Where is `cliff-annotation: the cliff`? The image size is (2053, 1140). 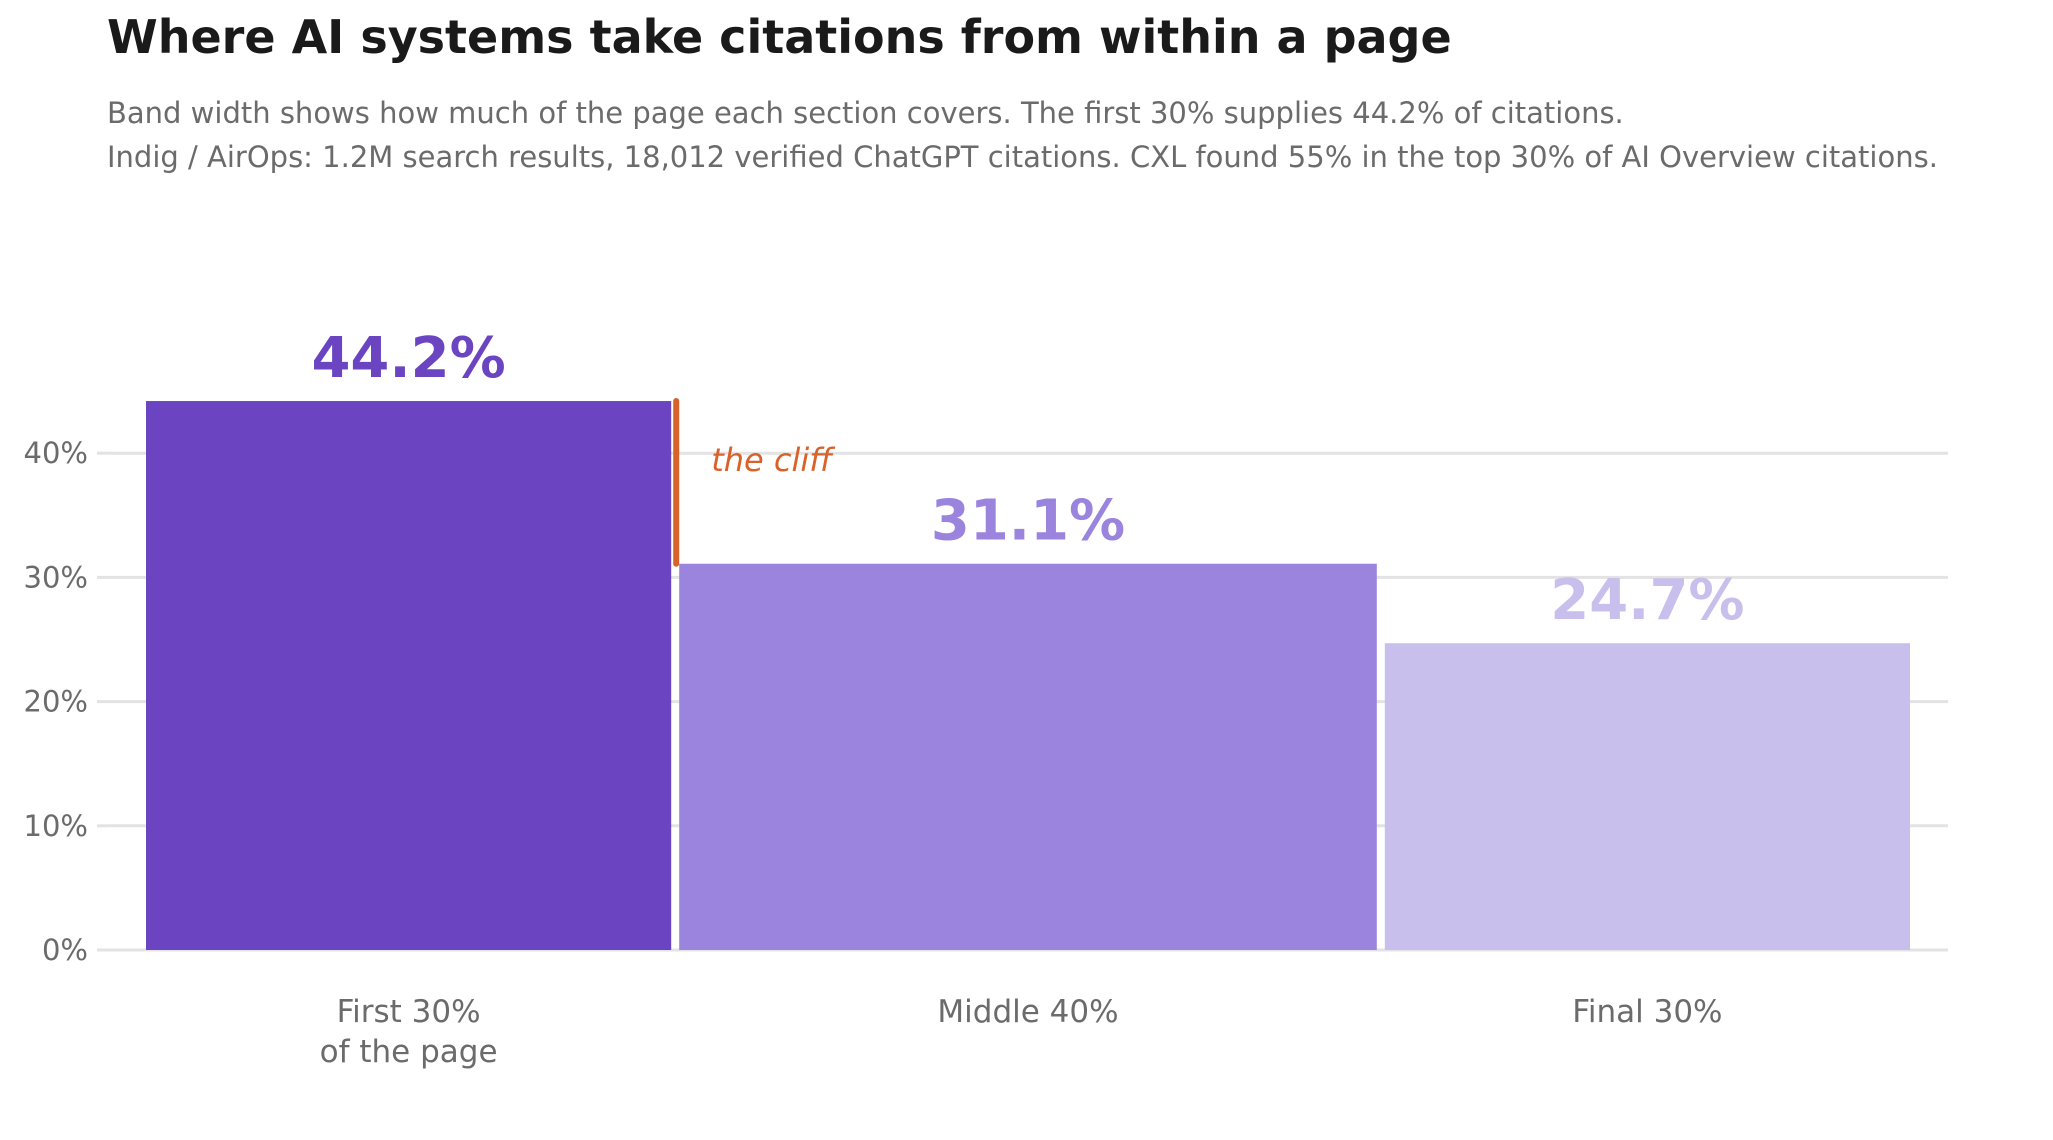
cliff-annotation: the cliff is located at coordinates (773, 460).